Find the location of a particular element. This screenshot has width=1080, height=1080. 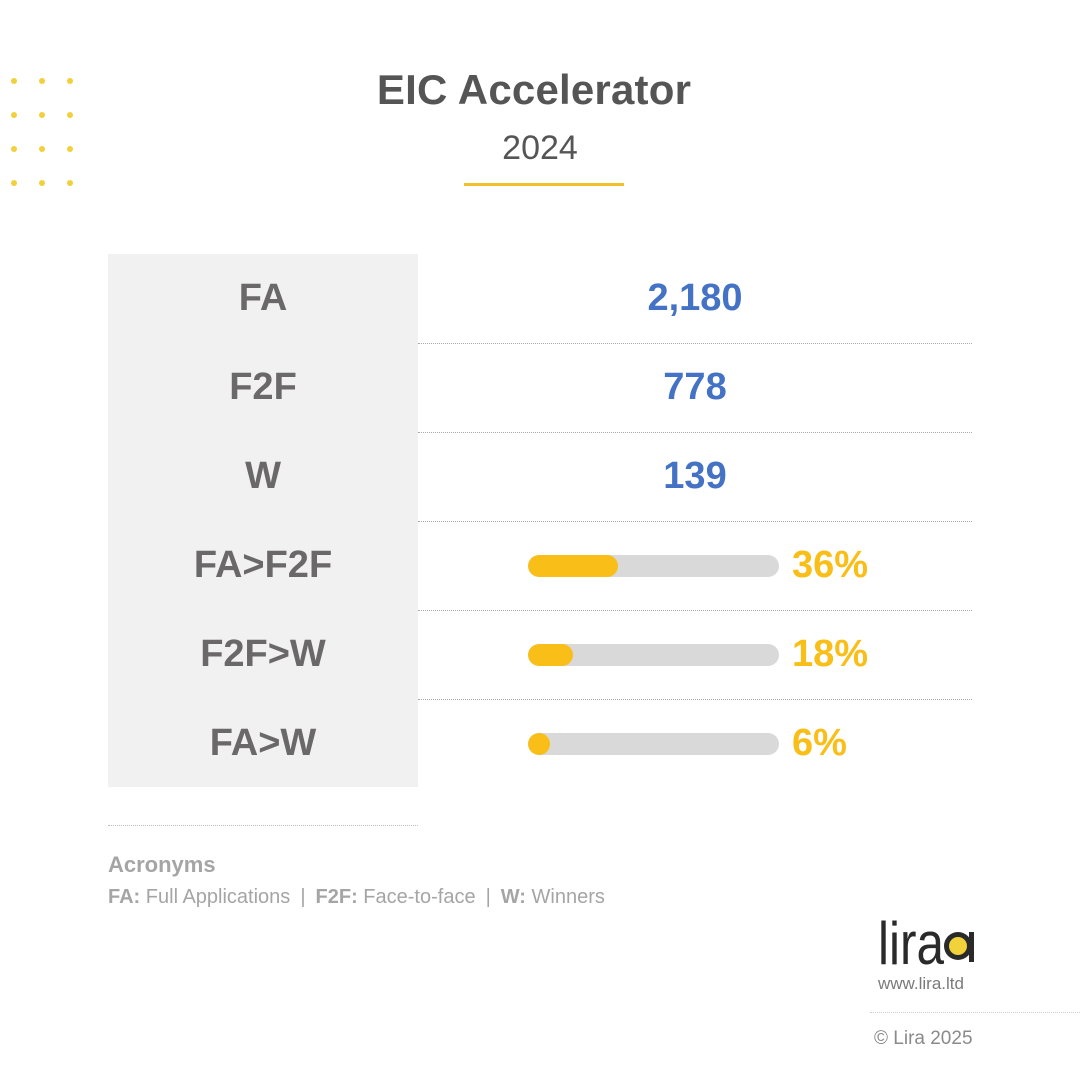

table-row: F2F>W 18% is located at coordinates (540, 655).